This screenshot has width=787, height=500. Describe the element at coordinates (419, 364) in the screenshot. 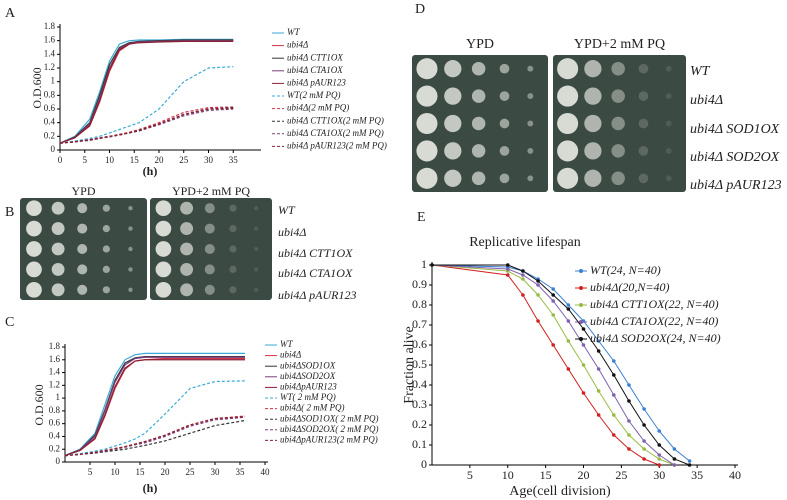

I see `y-tick-label: 0.5` at that location.